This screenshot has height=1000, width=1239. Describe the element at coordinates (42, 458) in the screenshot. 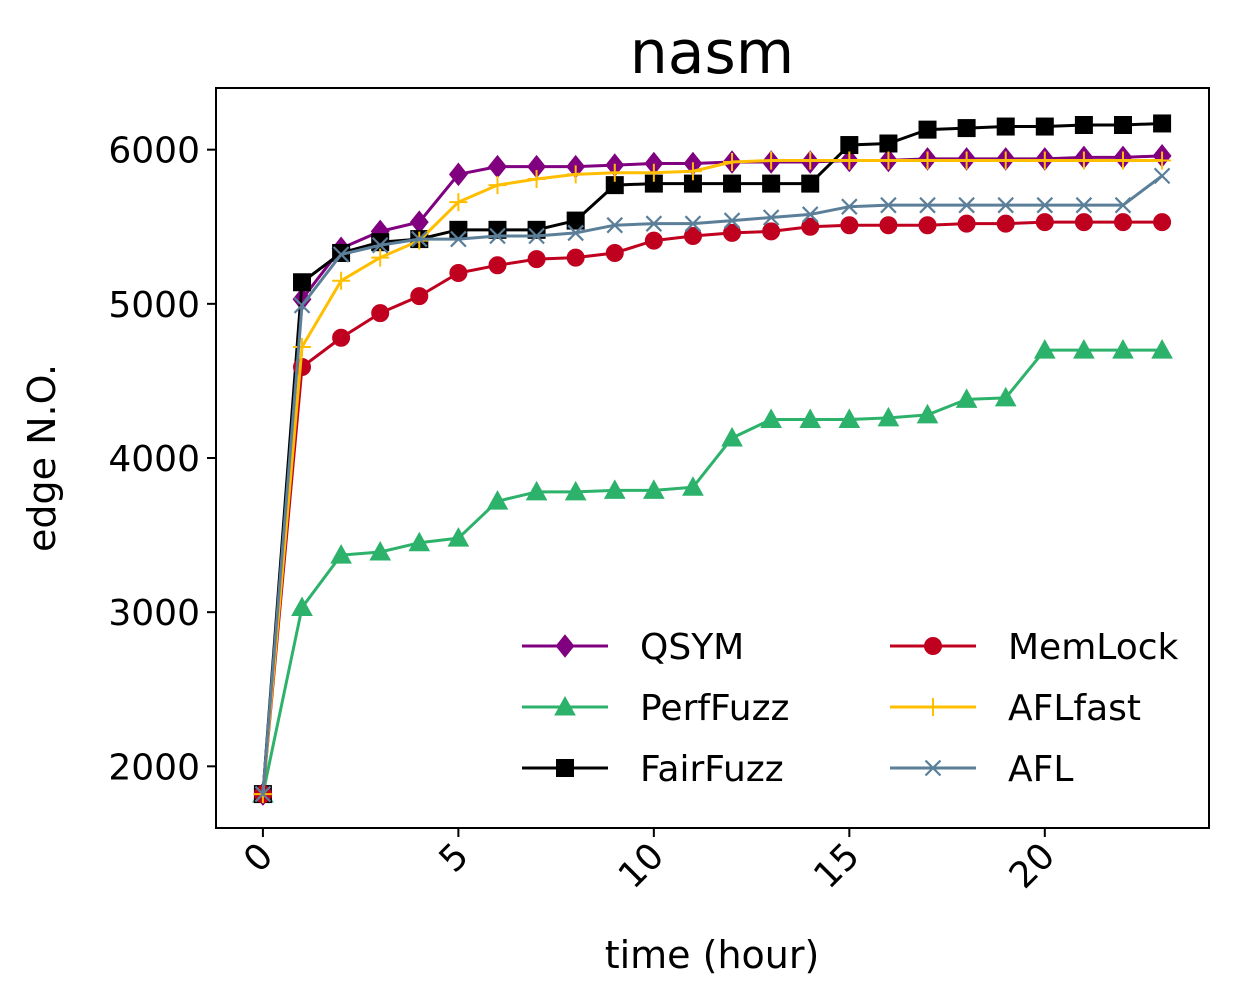

I see `y-axis-label: edge N.O.` at that location.